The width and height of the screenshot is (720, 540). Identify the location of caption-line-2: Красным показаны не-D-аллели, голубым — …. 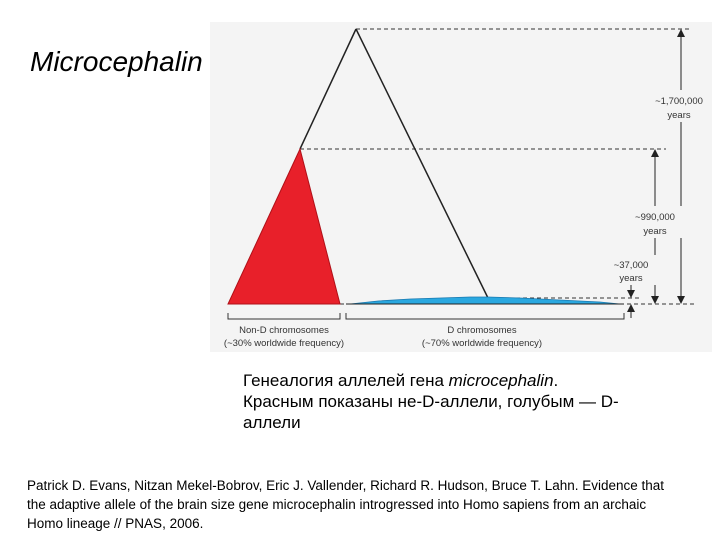
(431, 401).